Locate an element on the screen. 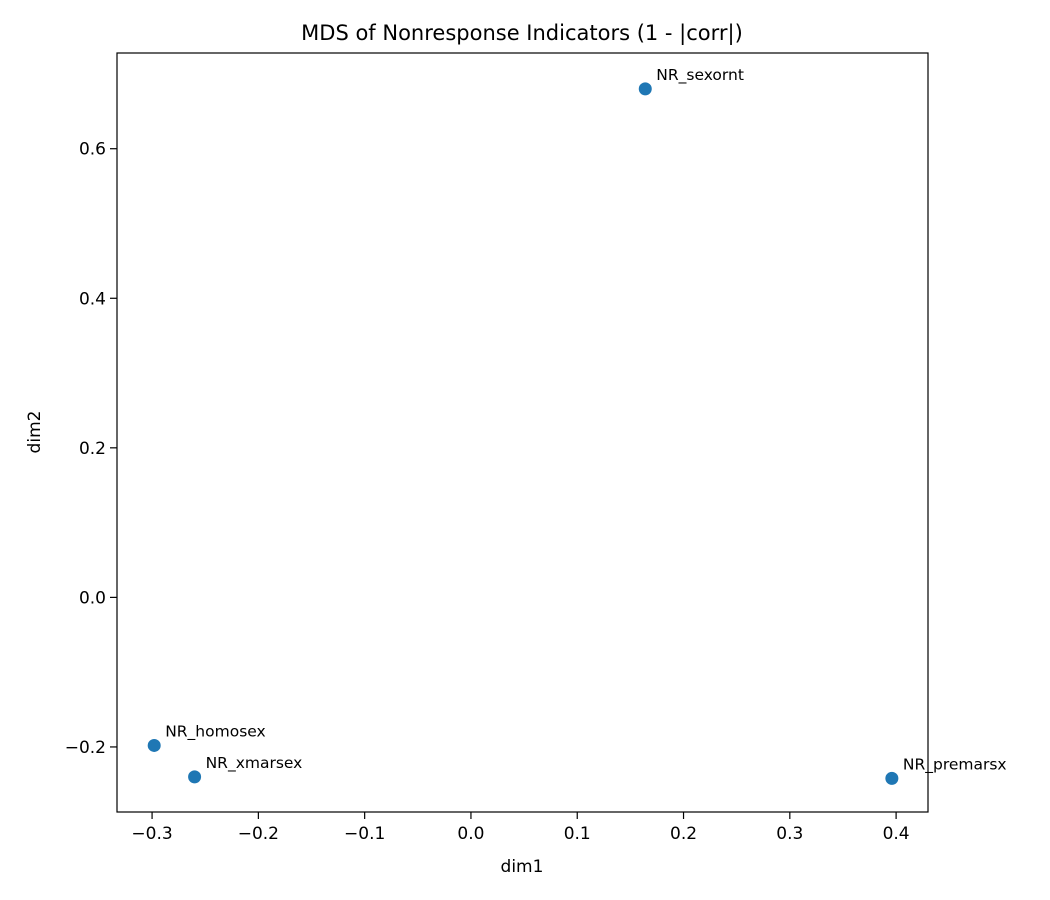 The height and width of the screenshot is (900, 1050). x-axis-label: dim1 is located at coordinates (522, 867).